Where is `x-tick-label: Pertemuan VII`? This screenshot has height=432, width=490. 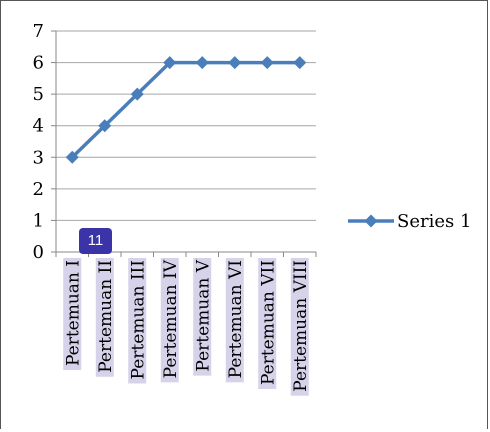
x-tick-label: Pertemuan VII is located at coordinates (268, 322).